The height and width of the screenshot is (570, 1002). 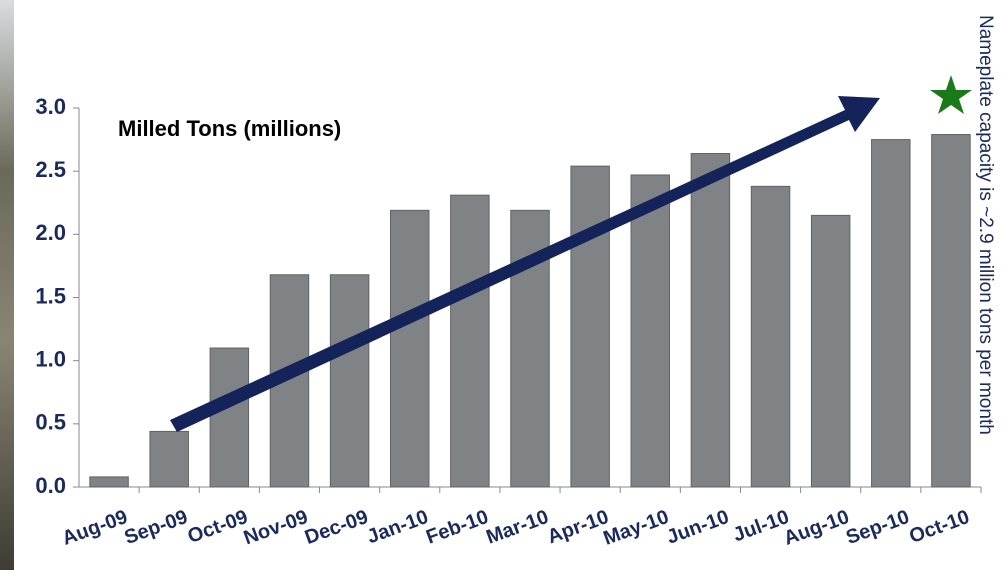 What do you see at coordinates (50, 169) in the screenshot?
I see `y-tick-label: 2.5` at bounding box center [50, 169].